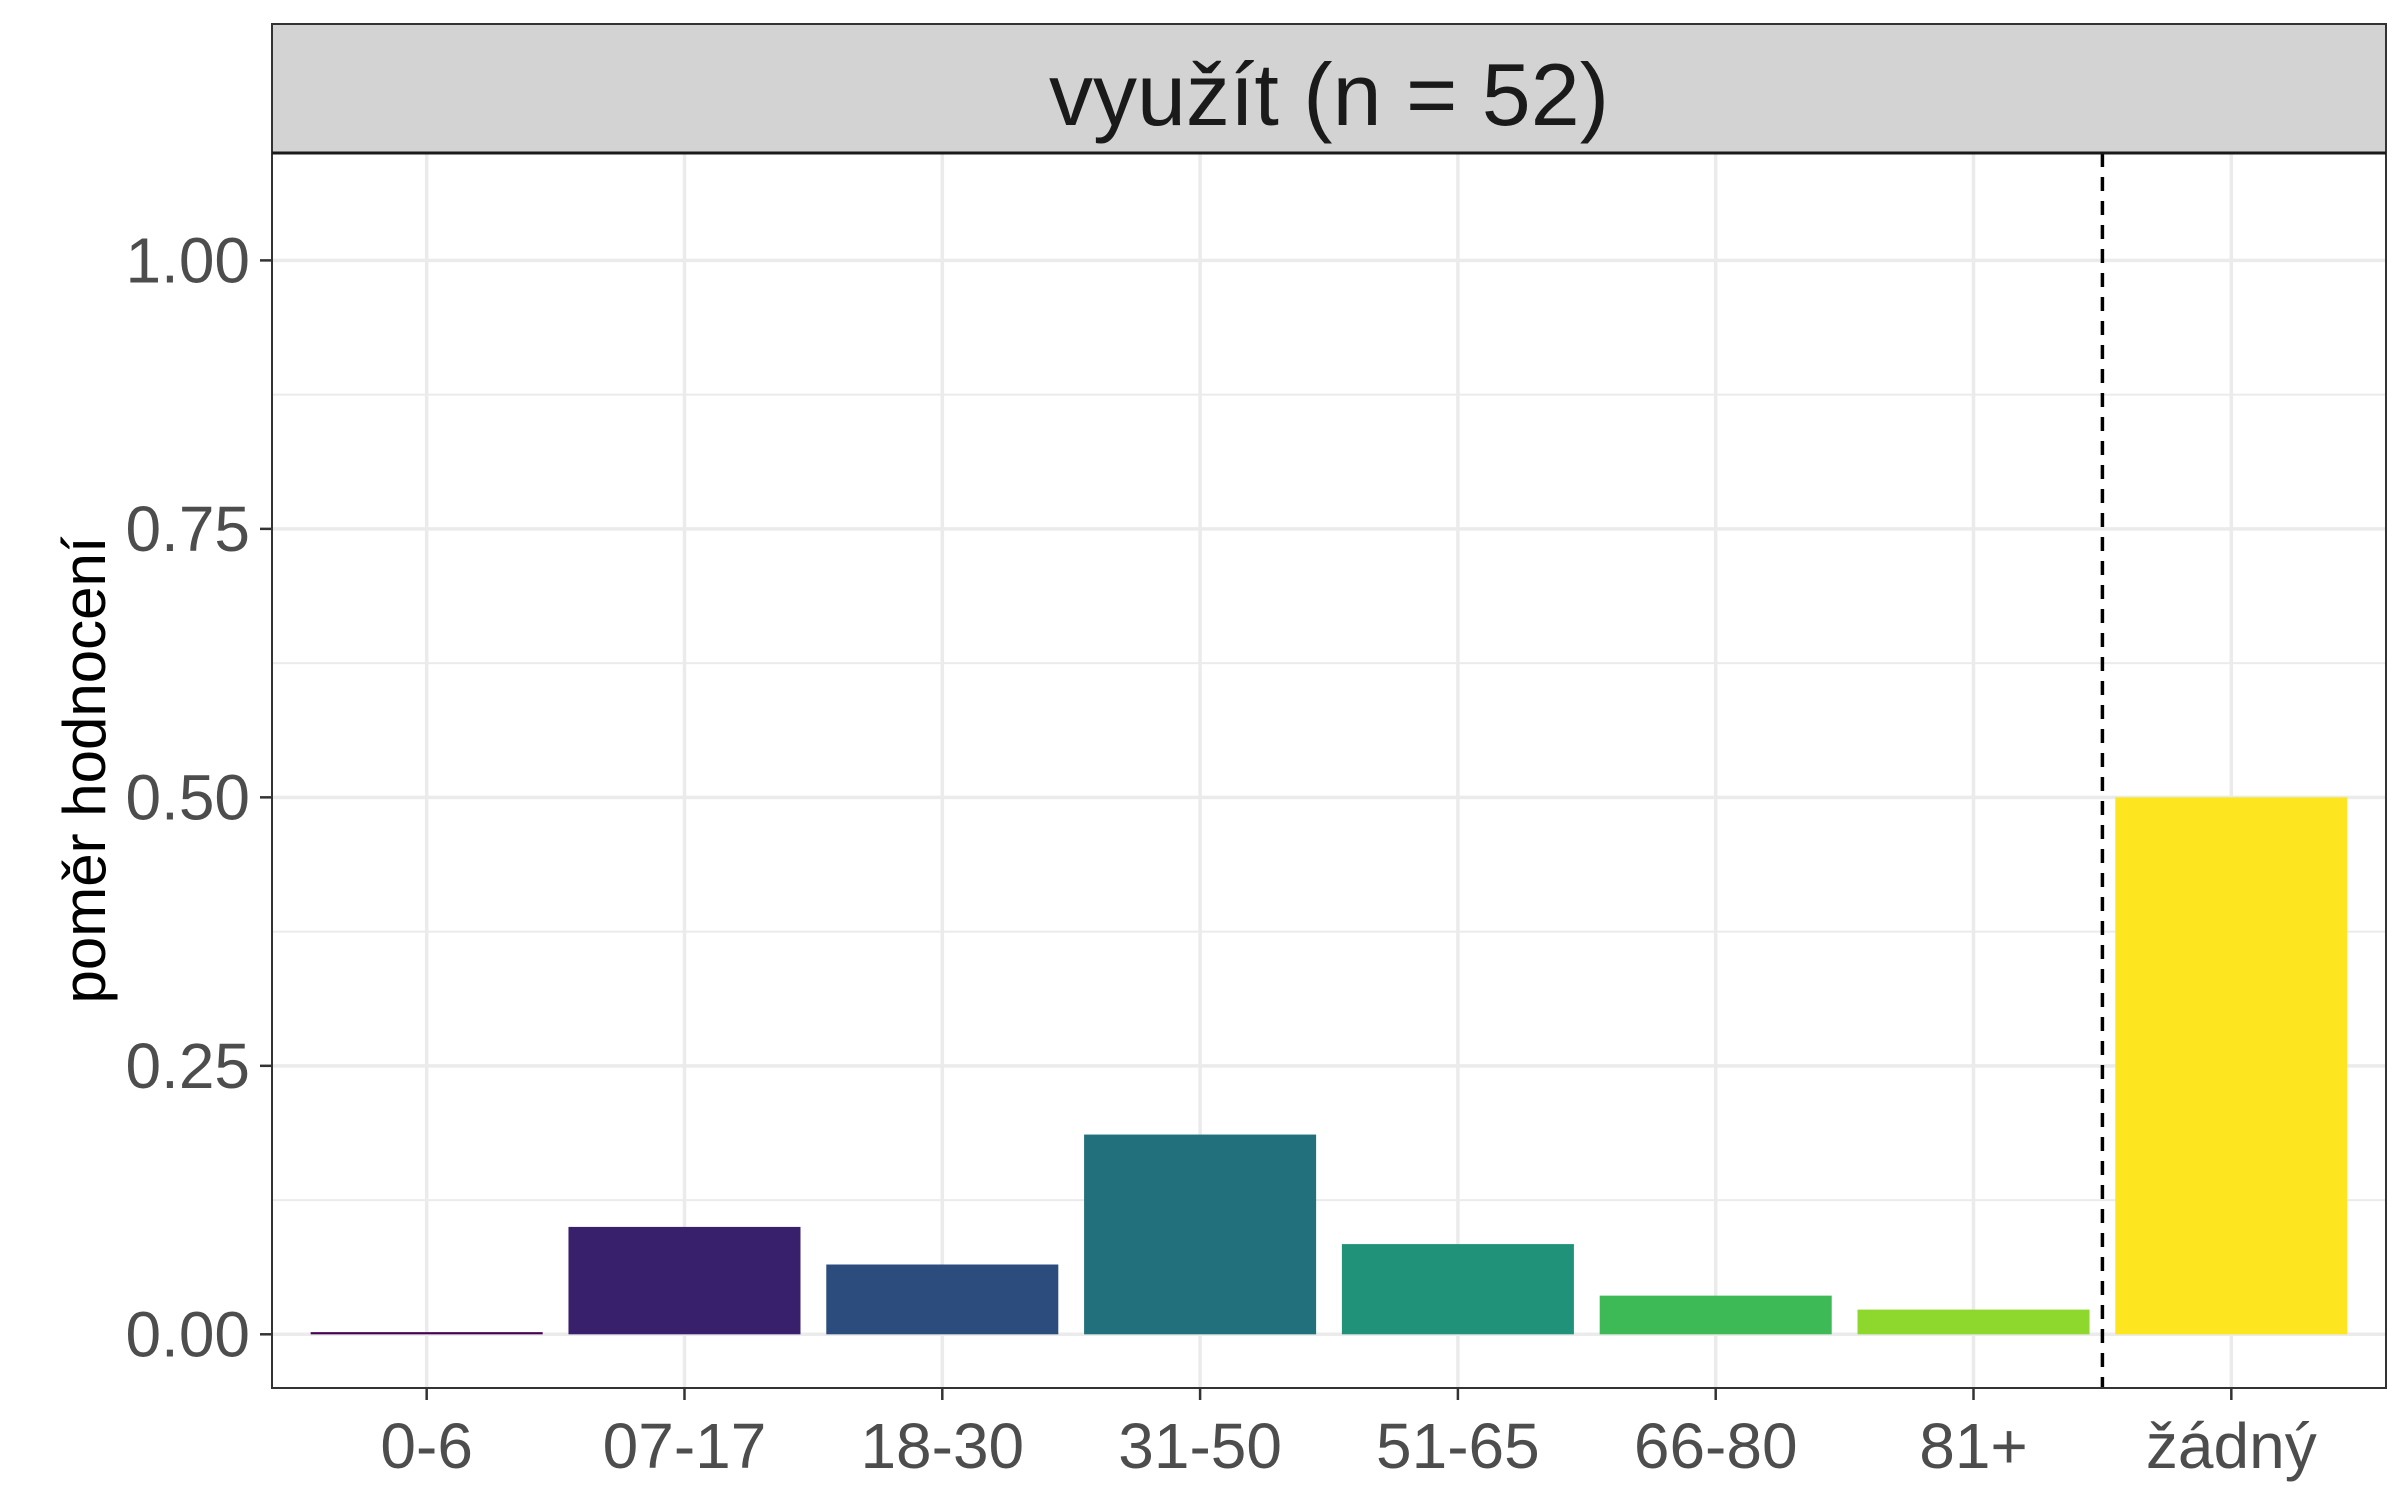 The image size is (2400, 1505). Describe the element at coordinates (1348, 1435) in the screenshot. I see `x-axis: 0-6 07-17 18-30 31-50 51-65 66-80 81+ žádný` at that location.